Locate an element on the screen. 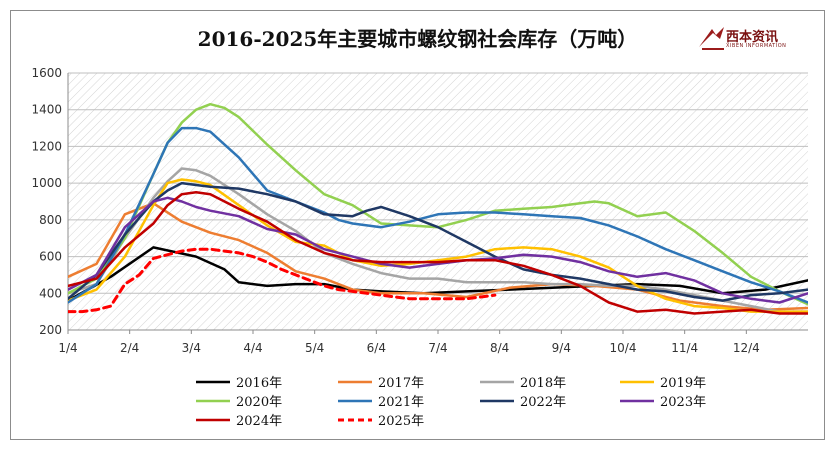  chart-title: 2016-2025年主要城市螺纹钢社会库存（万吨） is located at coordinates (417, 39).